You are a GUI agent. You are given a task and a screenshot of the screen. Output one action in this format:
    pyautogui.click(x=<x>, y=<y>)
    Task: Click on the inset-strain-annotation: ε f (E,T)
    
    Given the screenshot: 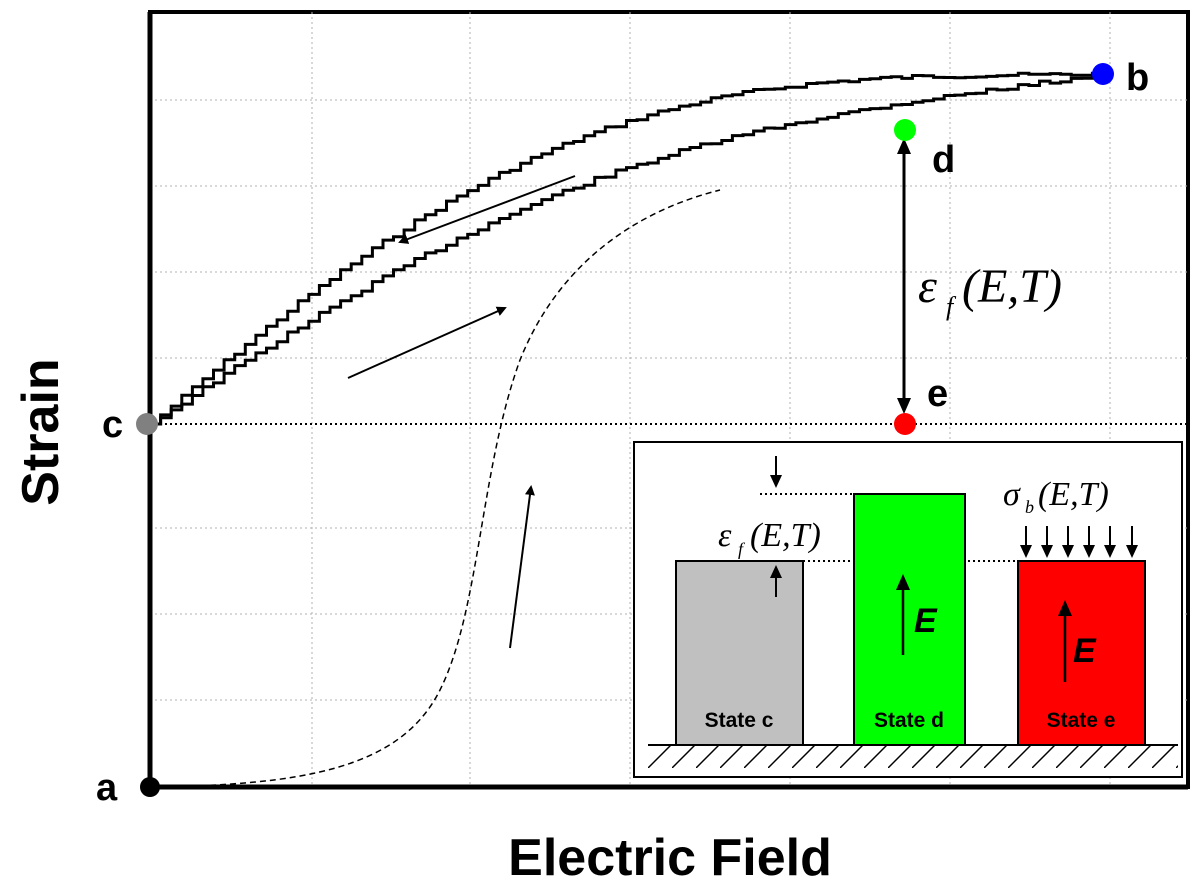 What is the action you would take?
    pyautogui.click(x=769, y=538)
    